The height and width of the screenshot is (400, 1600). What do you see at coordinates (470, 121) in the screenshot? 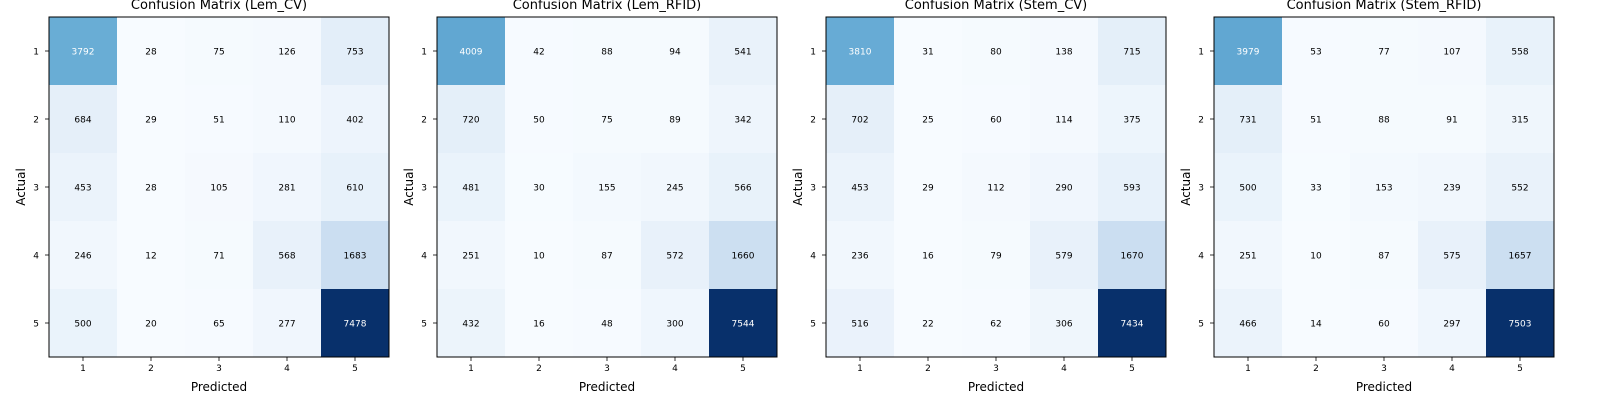
I see `cell-value-label: 720` at bounding box center [470, 121].